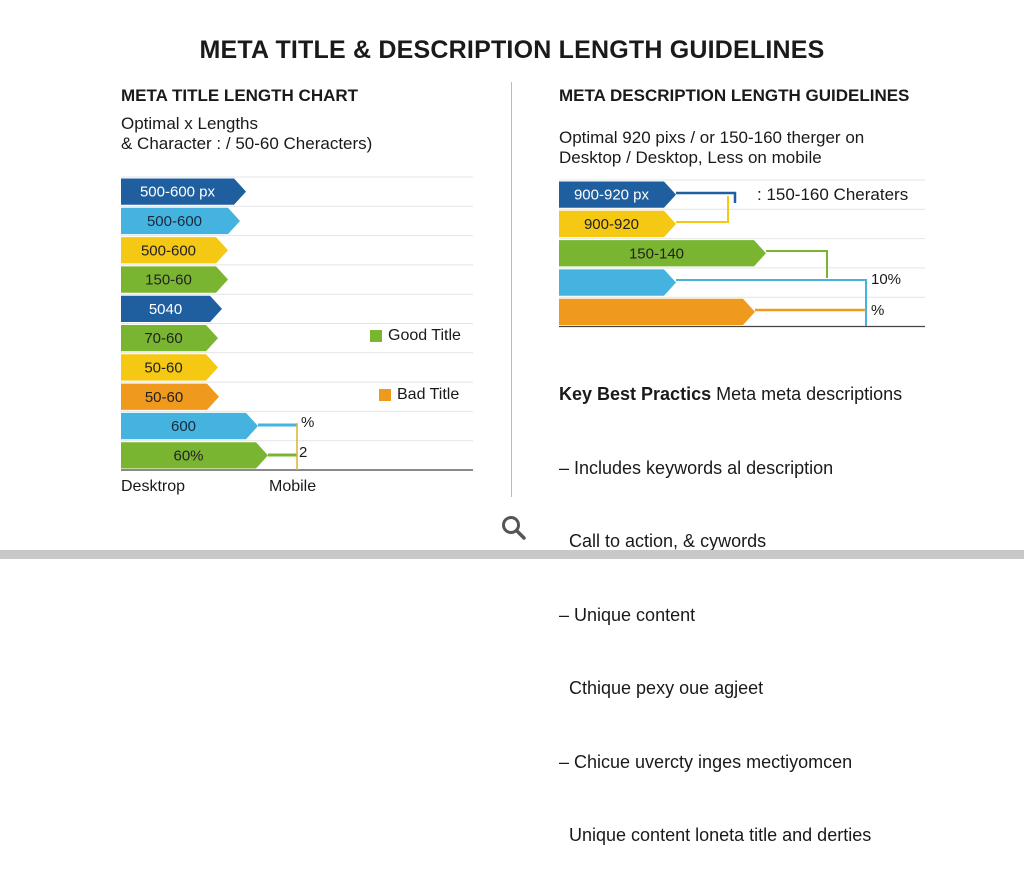  Describe the element at coordinates (807, 394) in the screenshot. I see `best-practices-heading-rest: Meta meta descriptions` at that location.